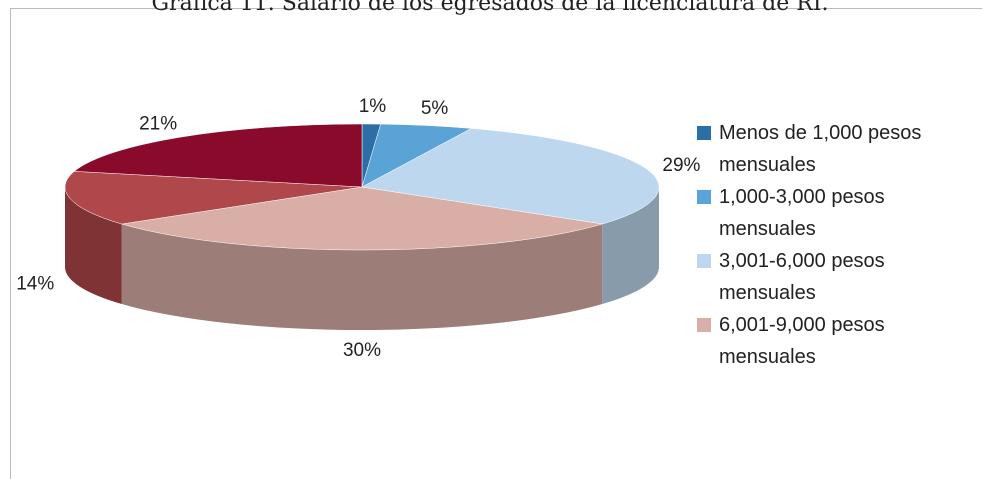  What do you see at coordinates (802, 341) in the screenshot?
I see `legend-label: 6,001-9,000 pesos mensuales` at bounding box center [802, 341].